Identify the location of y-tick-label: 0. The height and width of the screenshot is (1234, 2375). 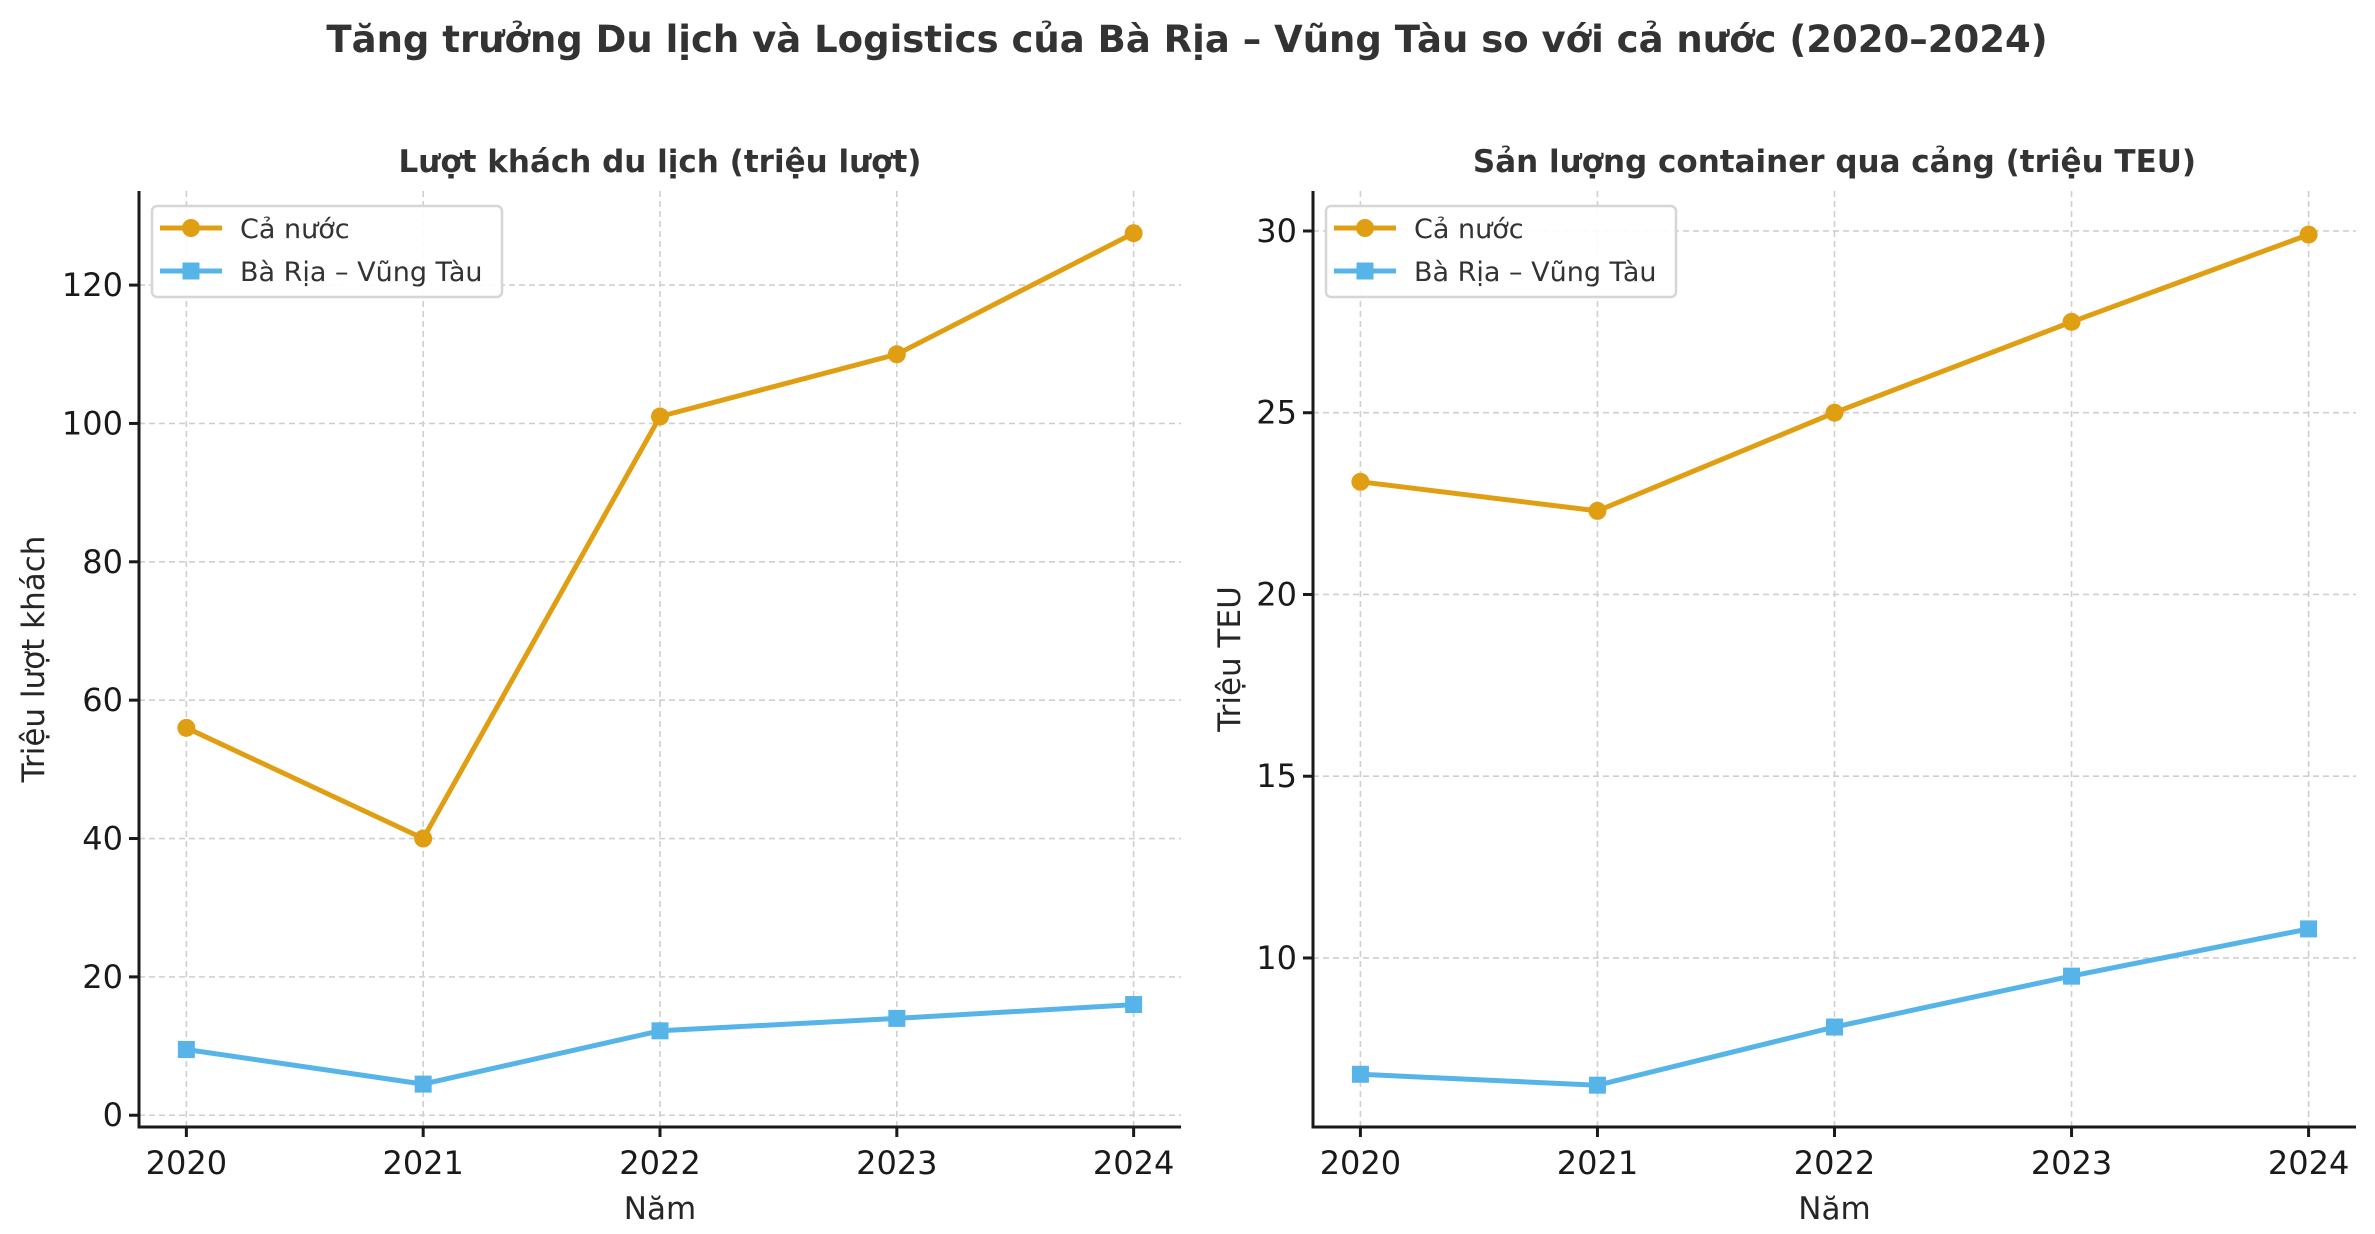
(113, 1115).